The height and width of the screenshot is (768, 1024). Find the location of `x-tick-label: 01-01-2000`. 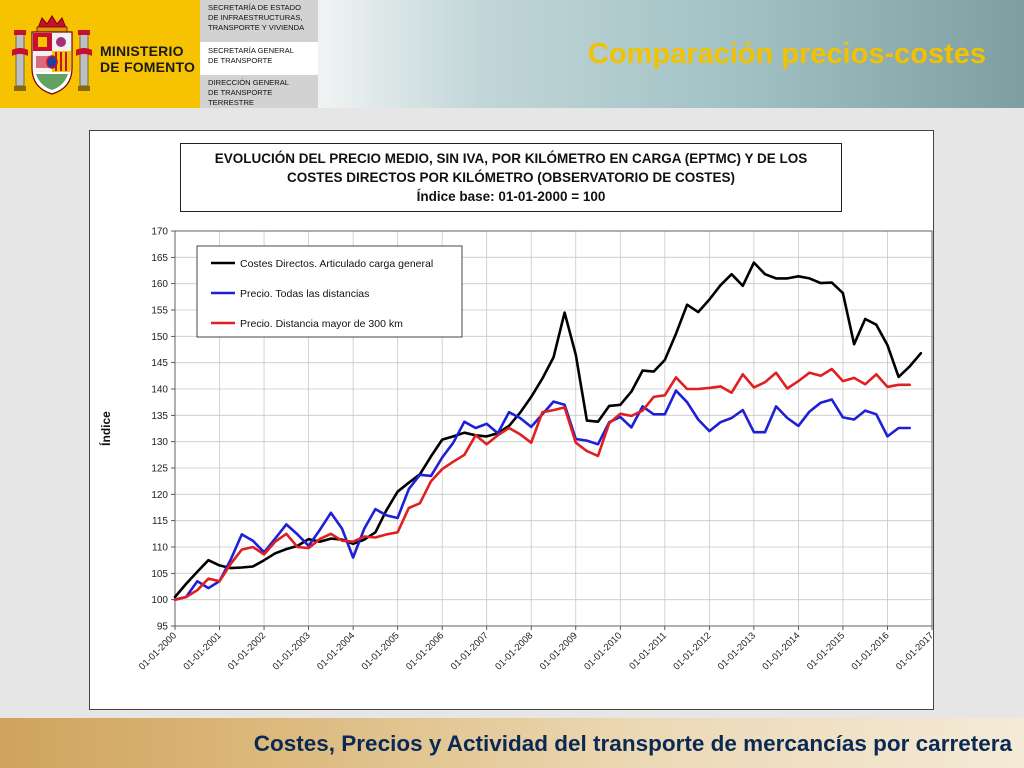

x-tick-label: 01-01-2000 is located at coordinates (158, 651).